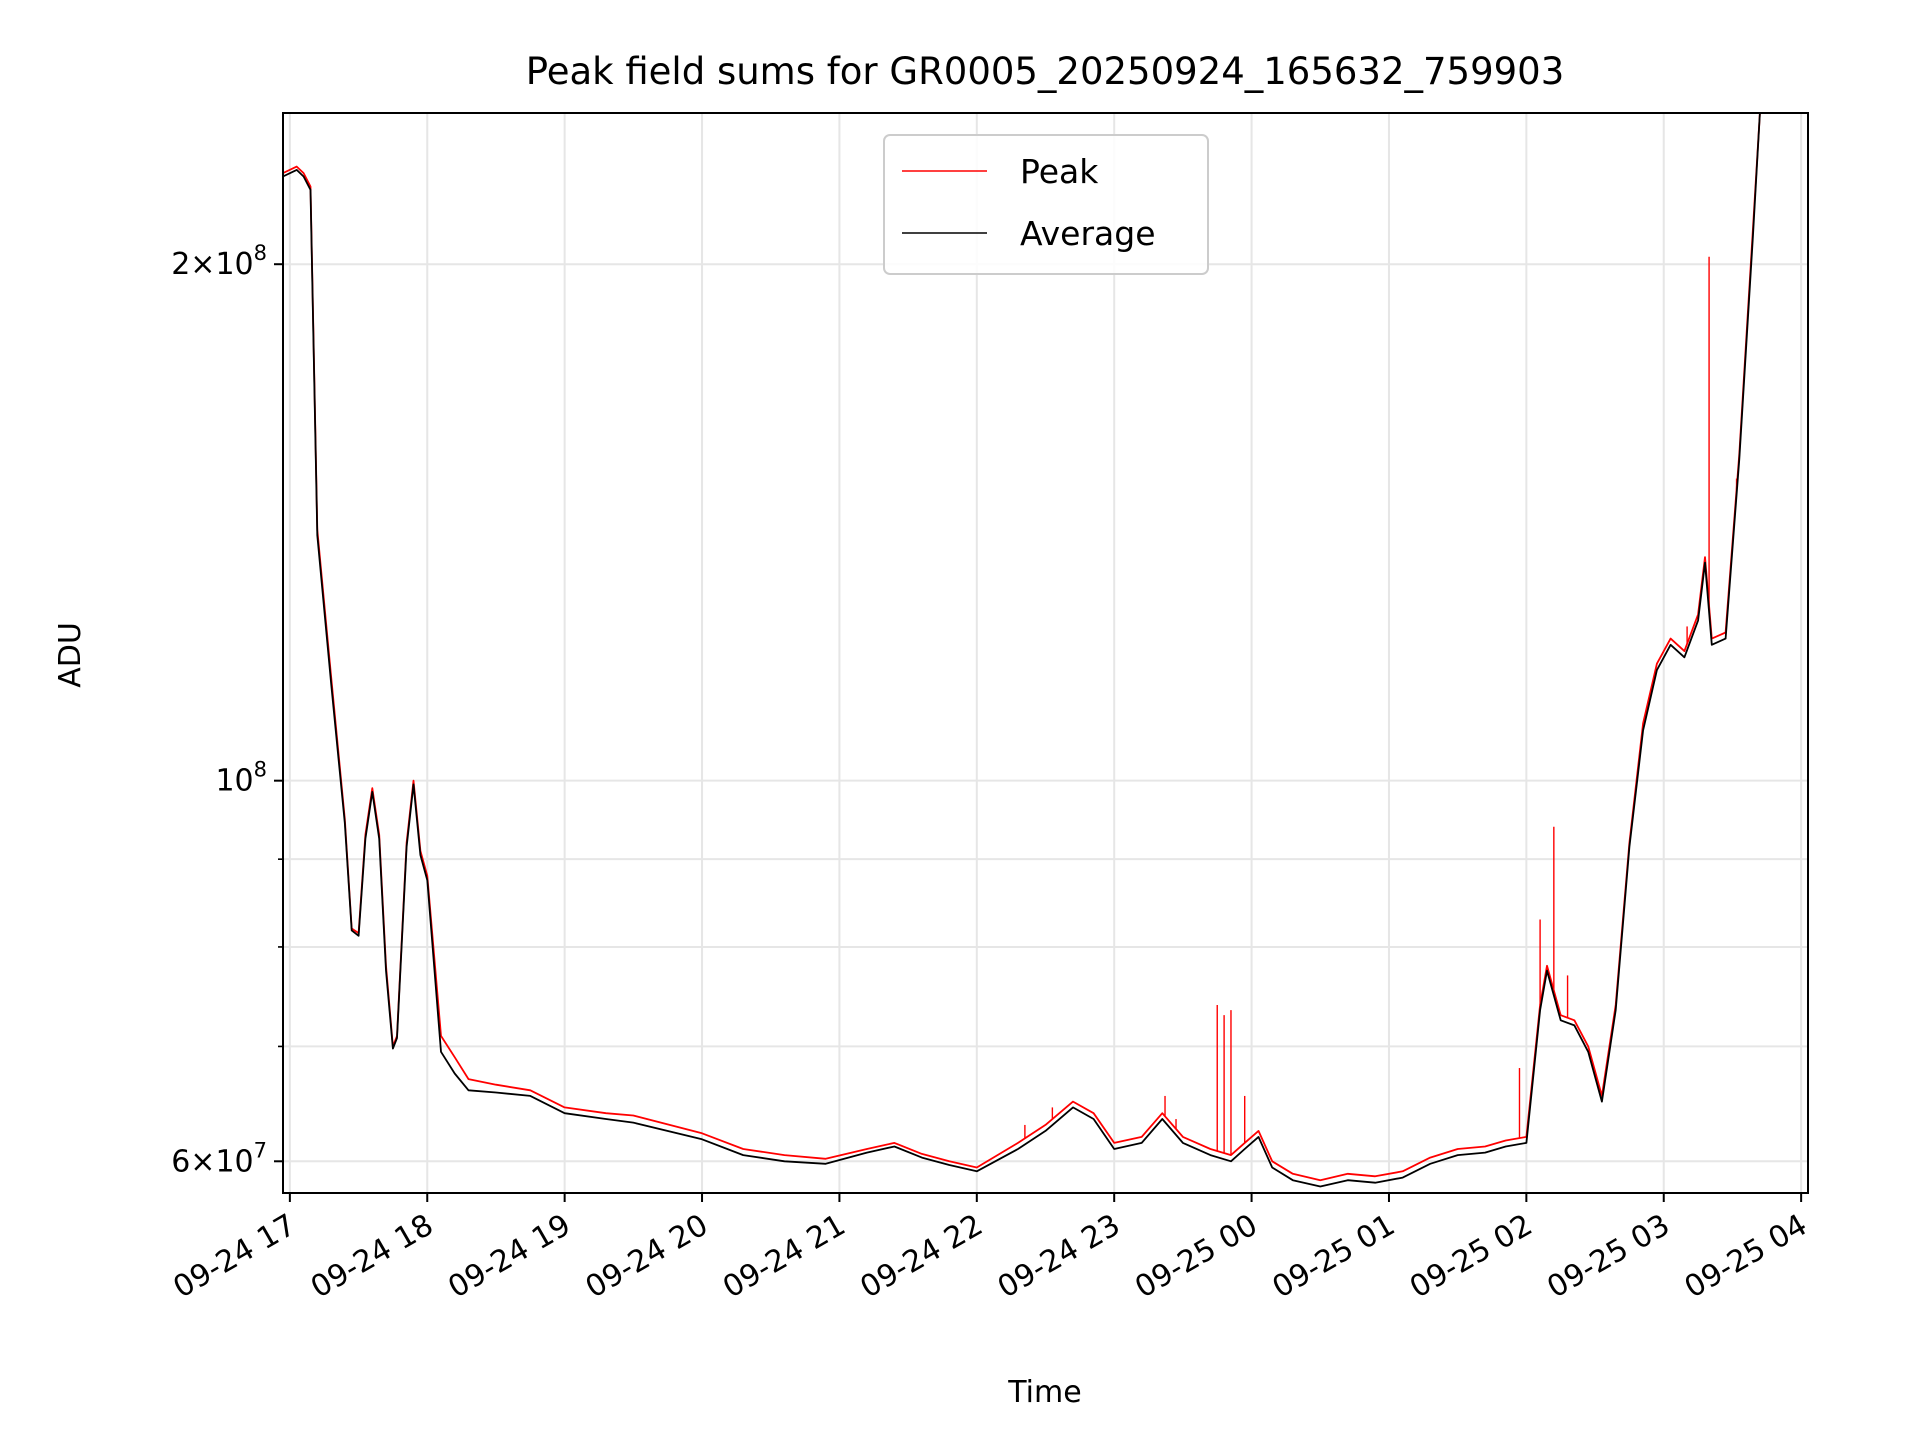  What do you see at coordinates (1044, 1392) in the screenshot?
I see `x-axis-label: Time` at bounding box center [1044, 1392].